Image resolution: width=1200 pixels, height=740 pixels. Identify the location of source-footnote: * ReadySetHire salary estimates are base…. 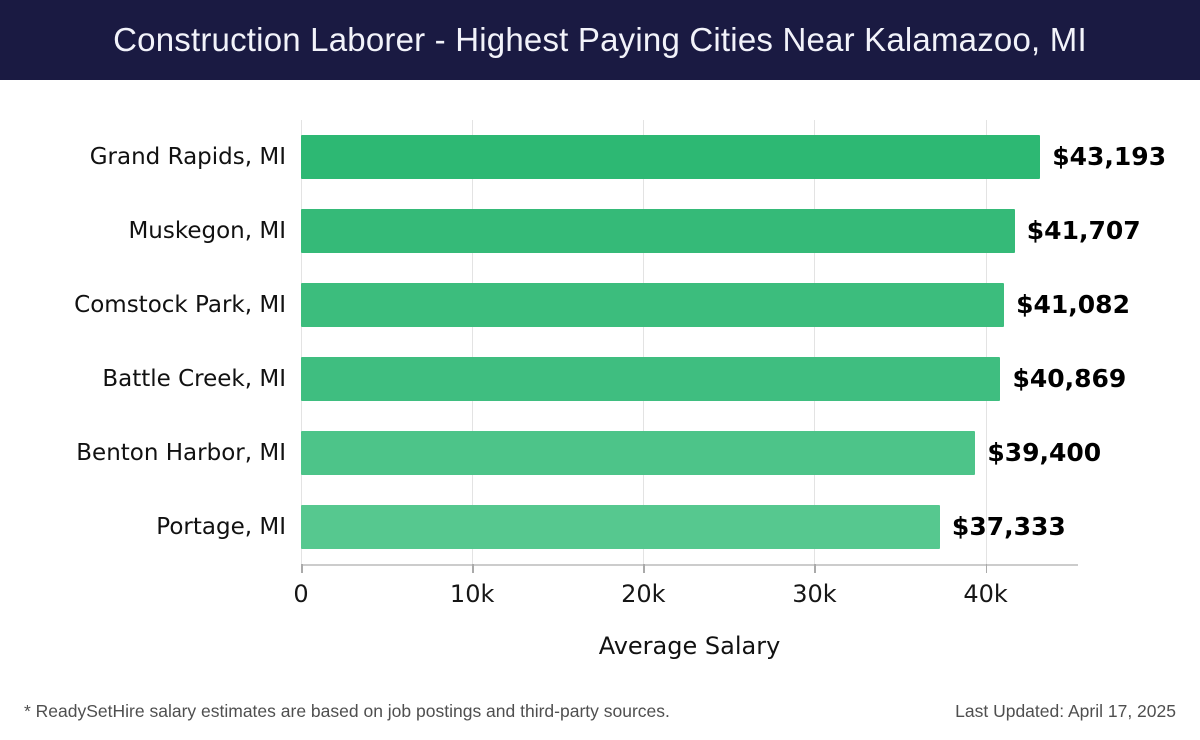
(347, 711).